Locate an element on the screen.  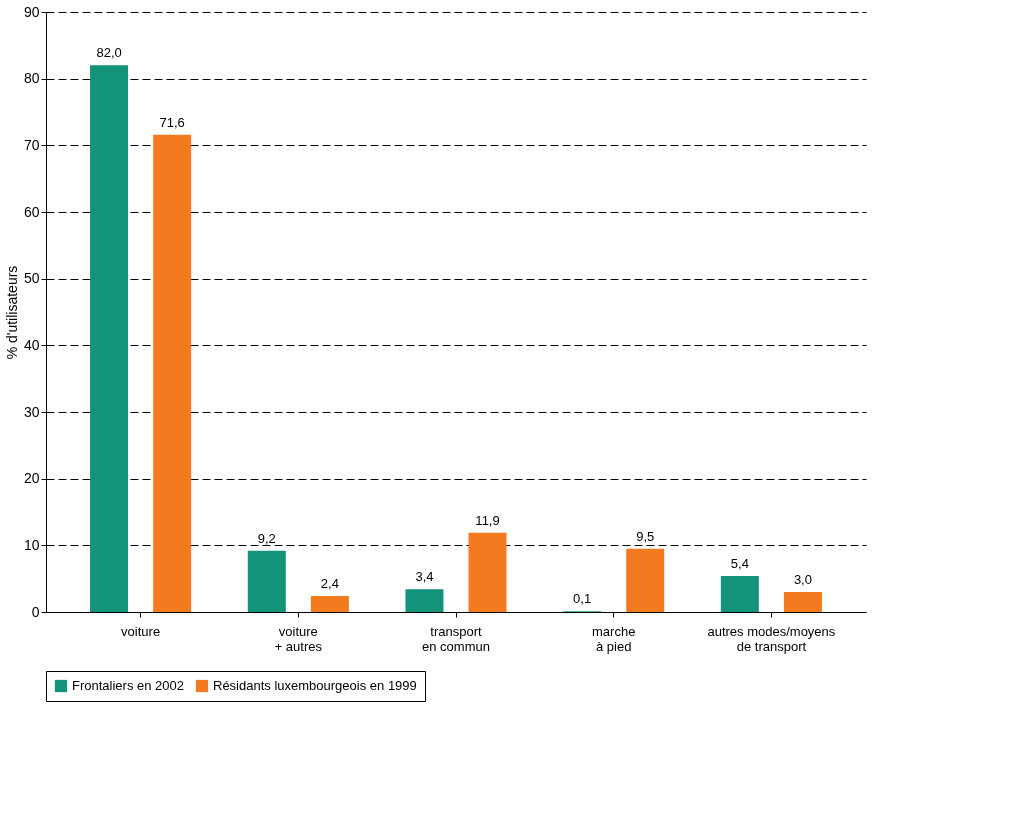
x-tick-label: autres modes/moyens de transport is located at coordinates (771, 638).